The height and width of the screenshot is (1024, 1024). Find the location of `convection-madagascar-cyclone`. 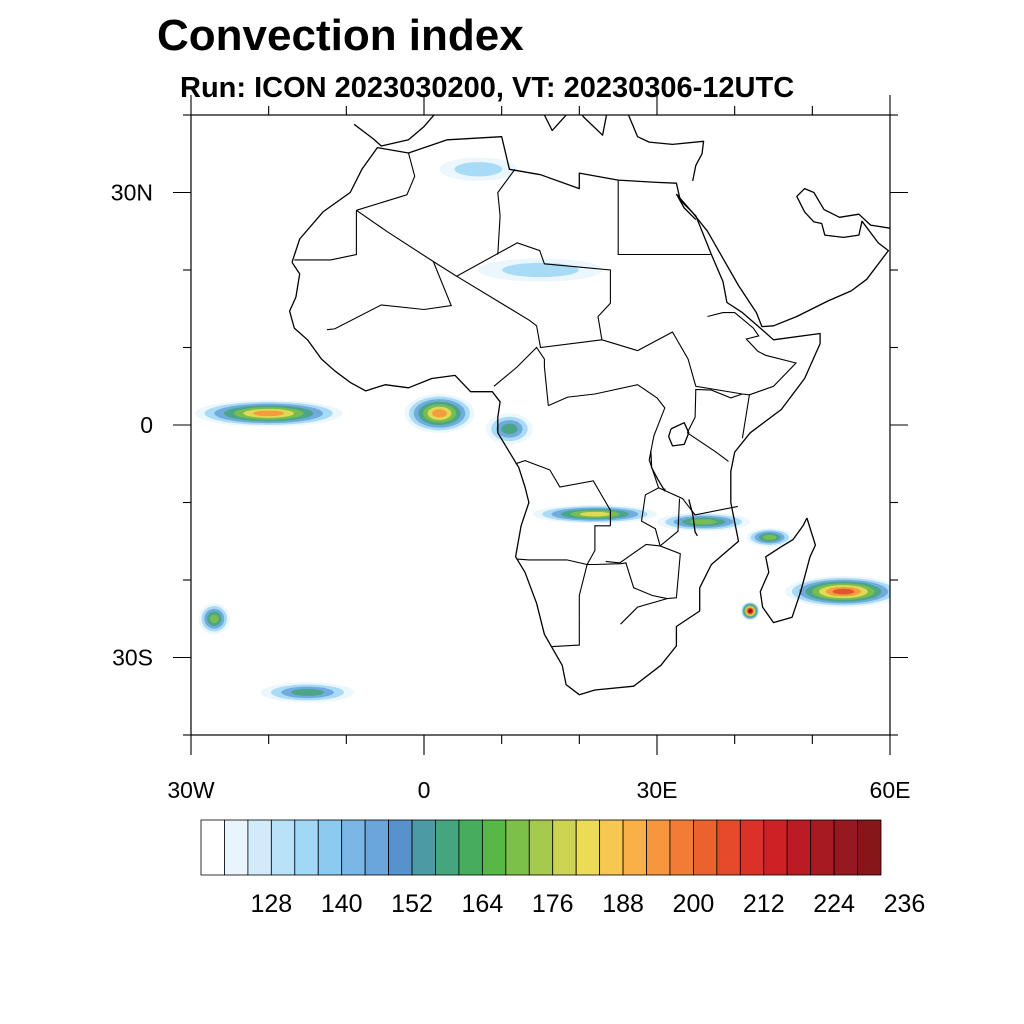

convection-madagascar-cyclone is located at coordinates (750, 611).